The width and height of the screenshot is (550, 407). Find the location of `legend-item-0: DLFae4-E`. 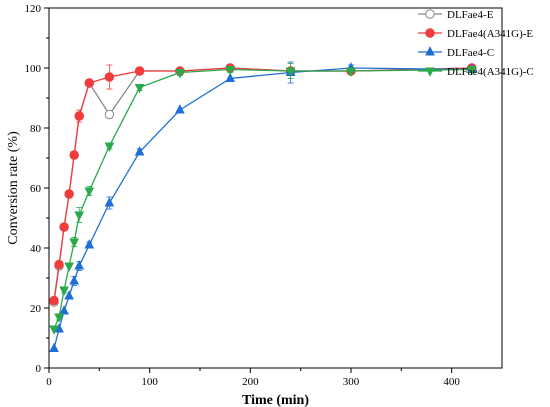

legend-item-0: DLFae4-E is located at coordinates (456, 15).